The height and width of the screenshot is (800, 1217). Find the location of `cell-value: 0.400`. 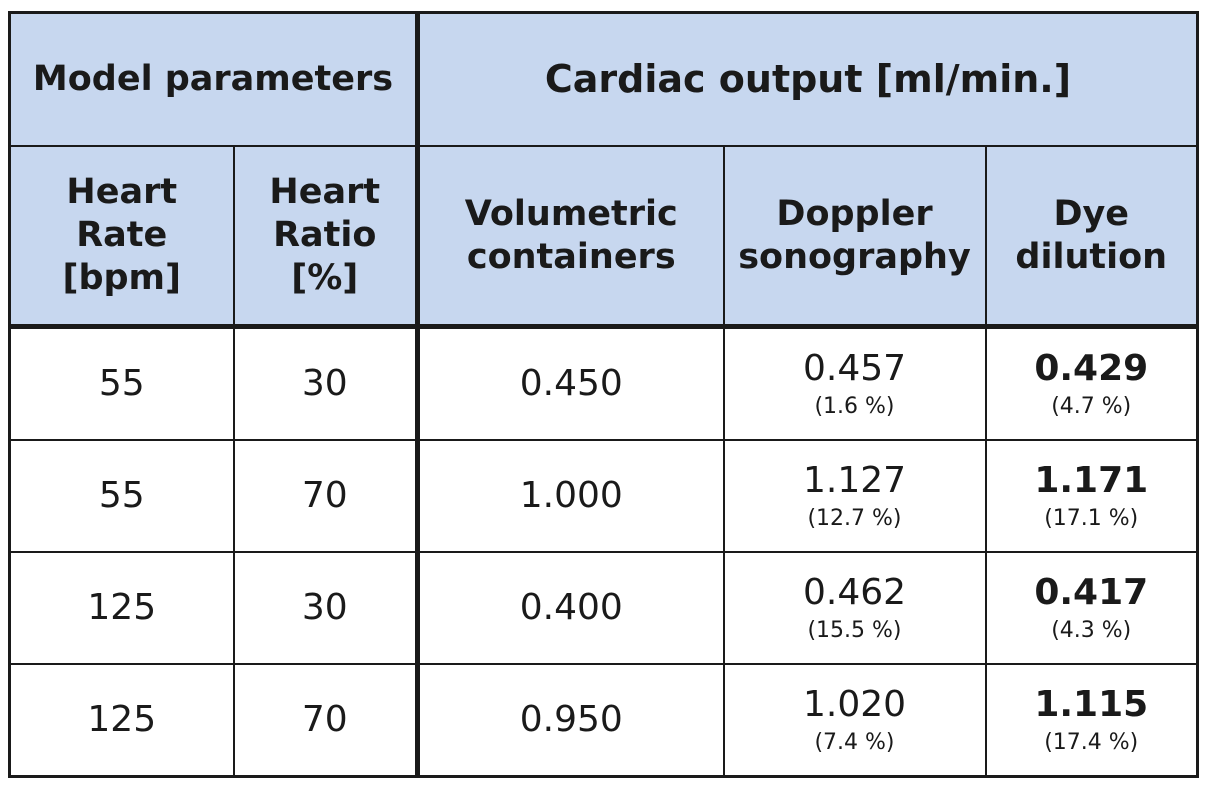

cell-value: 0.400 is located at coordinates (571, 608).